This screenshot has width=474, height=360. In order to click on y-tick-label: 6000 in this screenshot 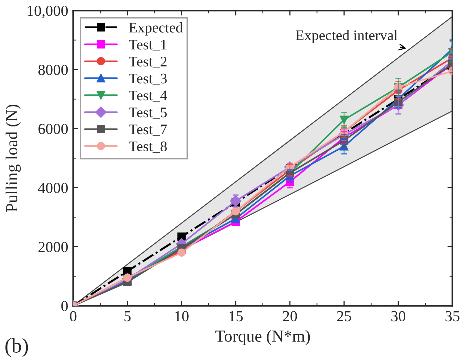, I will do `click(53, 129)`.